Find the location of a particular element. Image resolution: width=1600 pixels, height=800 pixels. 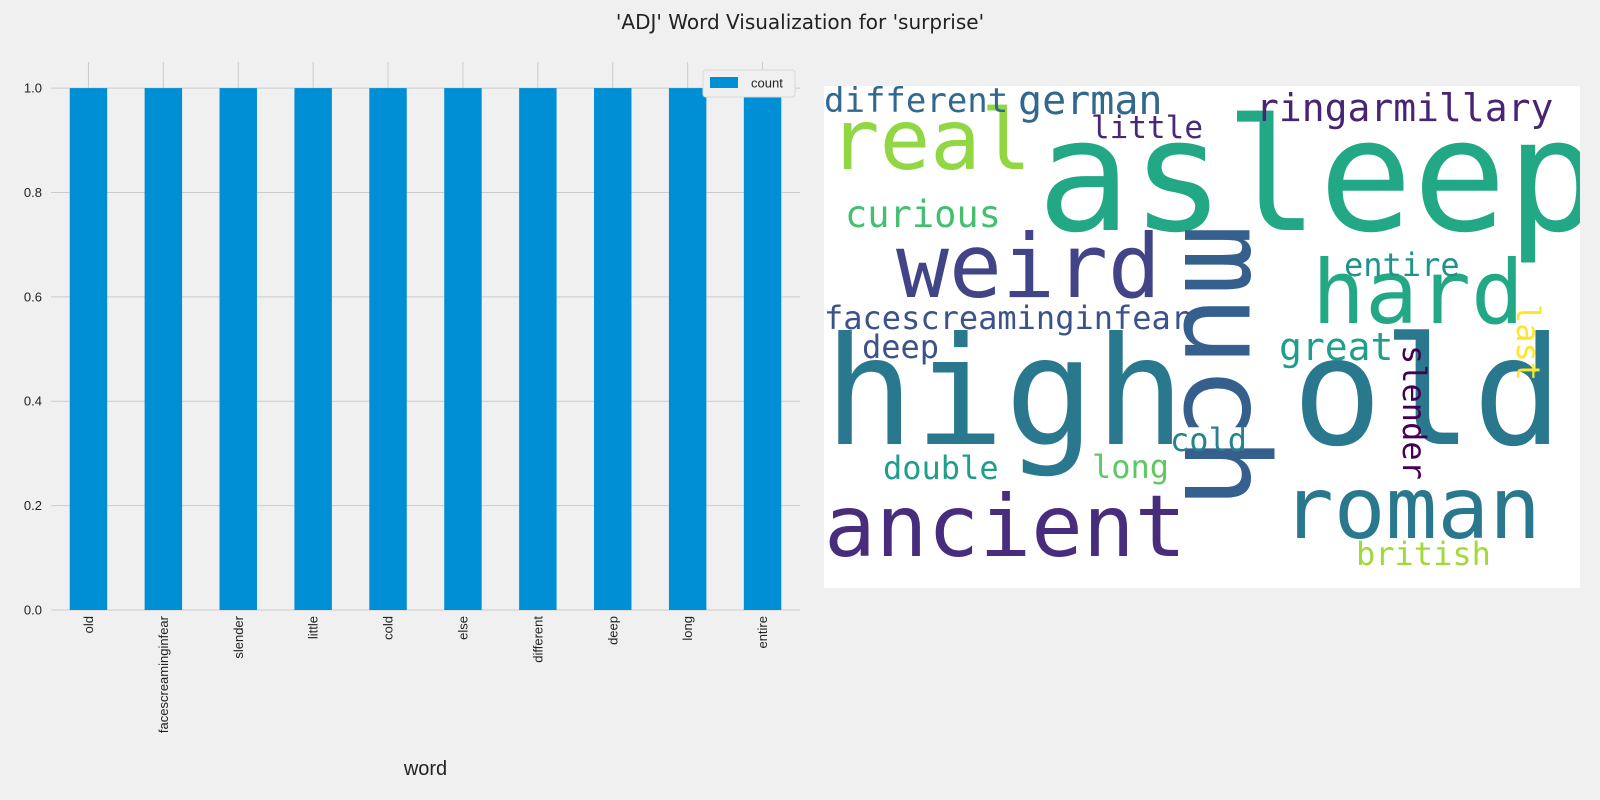

bar-cold is located at coordinates (388, 349).